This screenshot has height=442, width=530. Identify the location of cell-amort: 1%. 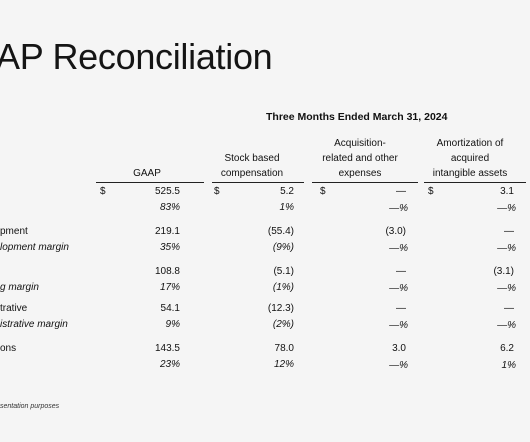
(508, 365).